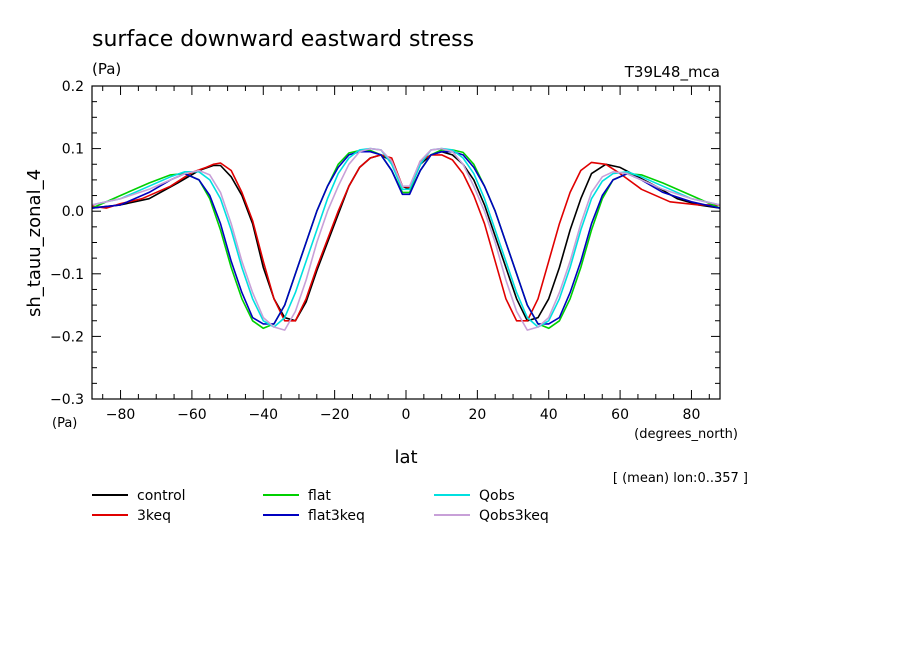  Describe the element at coordinates (192, 415) in the screenshot. I see `x-tick-label: −60` at that location.